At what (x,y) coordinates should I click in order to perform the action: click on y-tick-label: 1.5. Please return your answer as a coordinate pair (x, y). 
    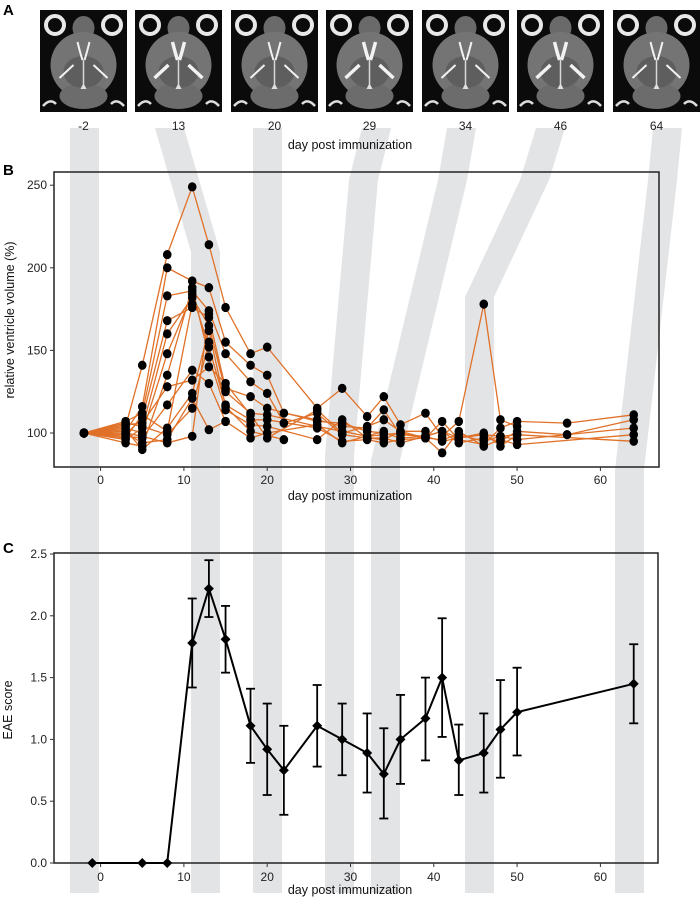
    Looking at the image, I should click on (38, 678).